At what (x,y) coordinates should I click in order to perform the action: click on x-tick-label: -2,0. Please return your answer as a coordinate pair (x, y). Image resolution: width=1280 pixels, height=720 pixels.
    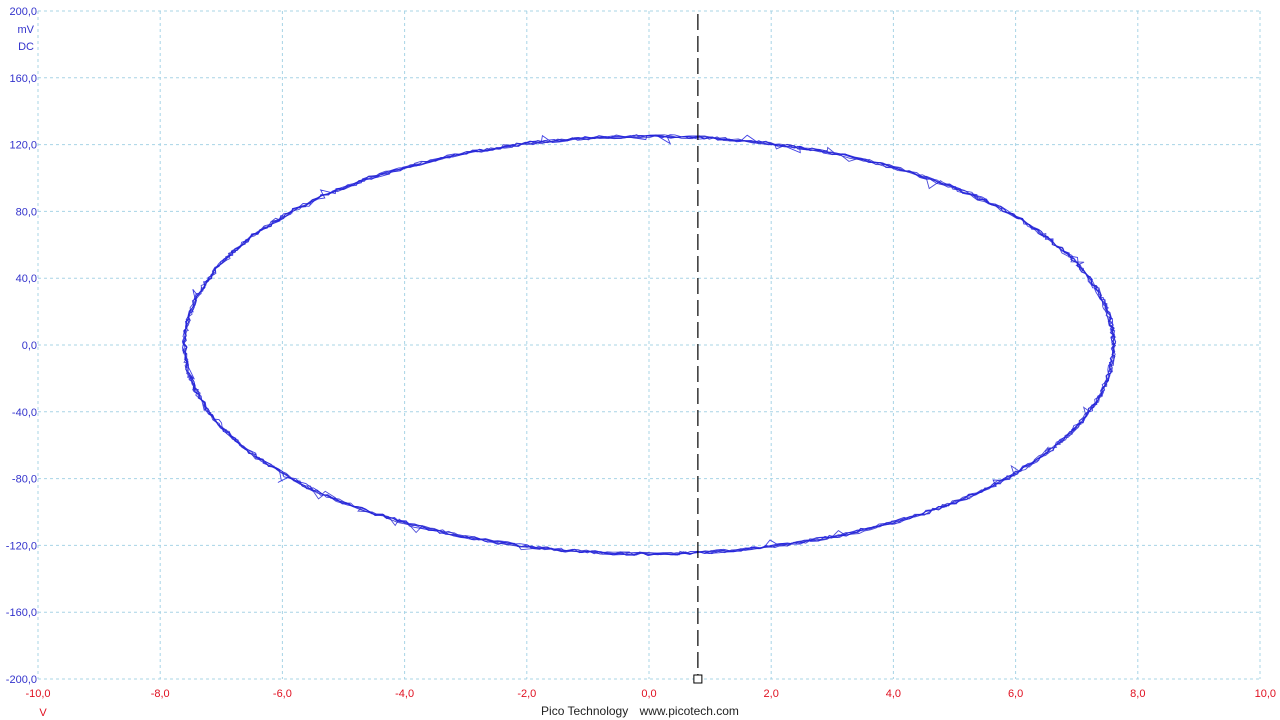
    Looking at the image, I should click on (526, 694).